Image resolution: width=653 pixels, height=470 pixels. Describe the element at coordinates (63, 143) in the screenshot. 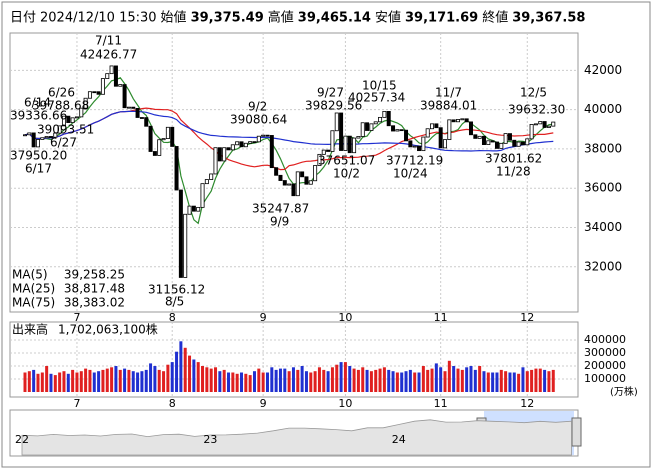

I see `annotation-date: 6/27` at that location.